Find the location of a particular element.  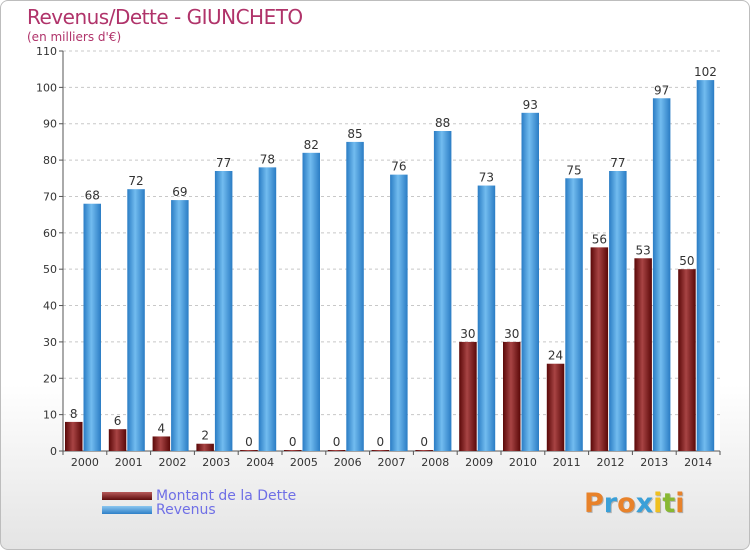

data-label-dette: 53 is located at coordinates (643, 250).